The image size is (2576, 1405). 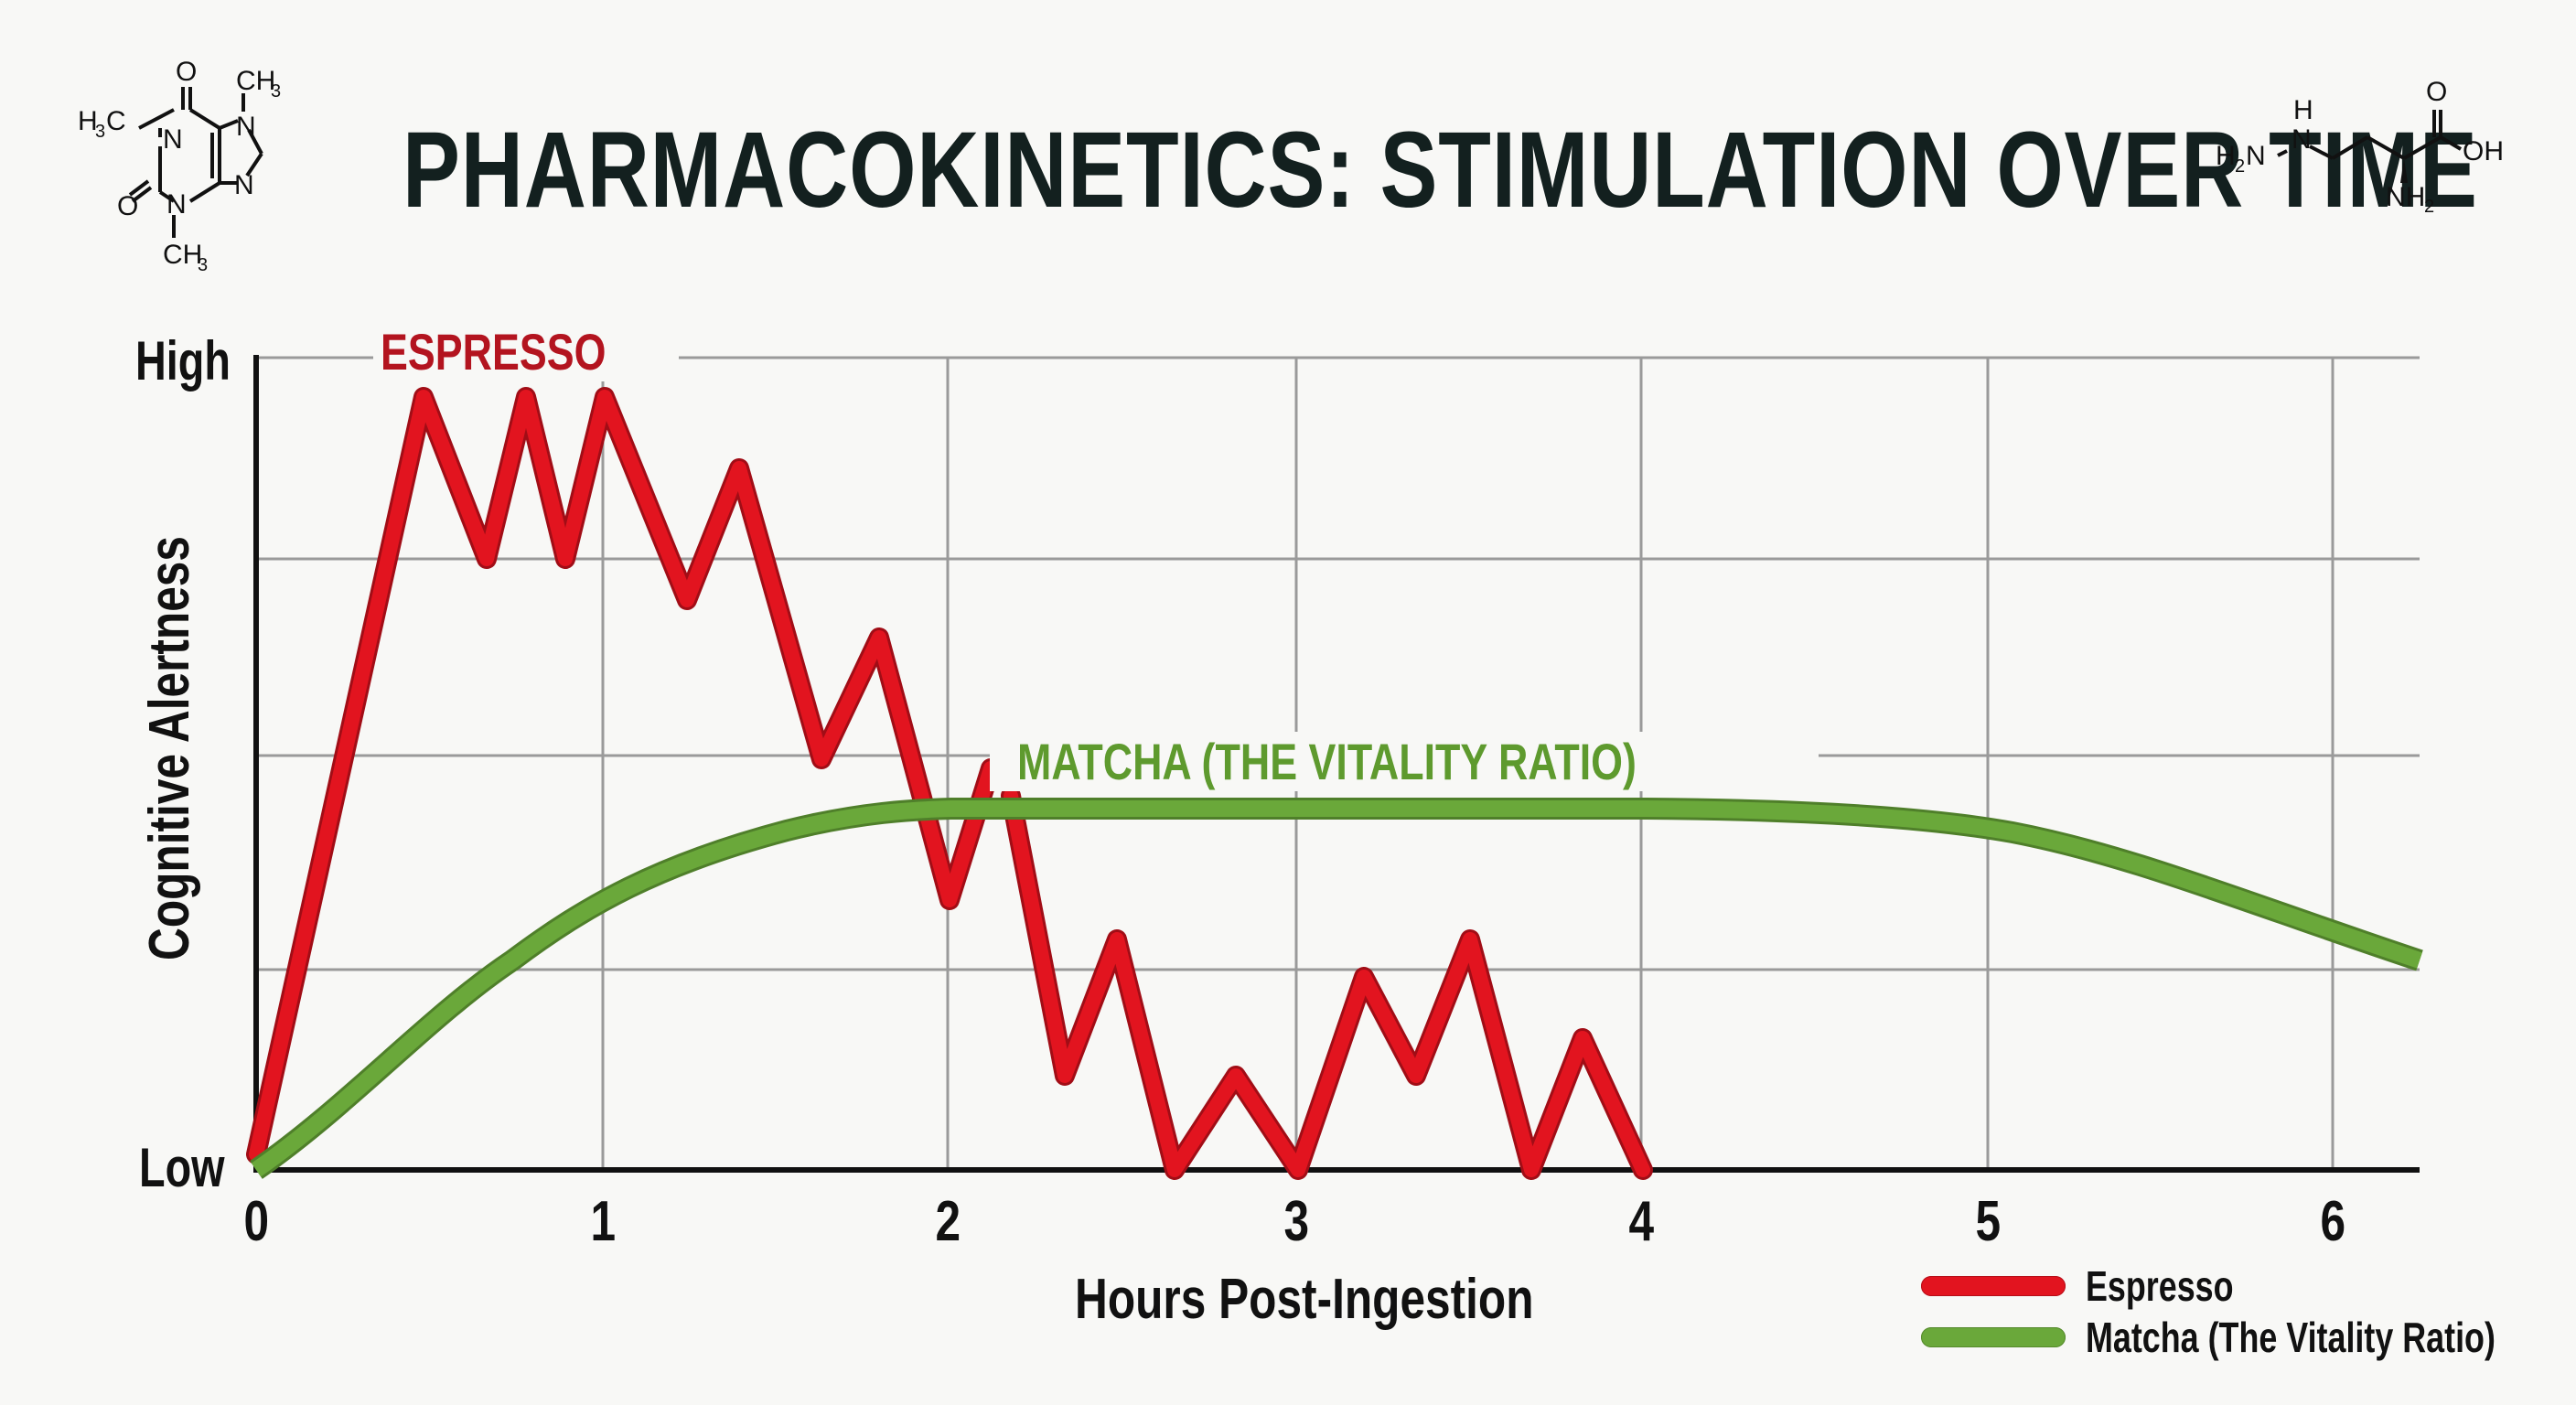 What do you see at coordinates (948, 1221) in the screenshot?
I see `x-tick-2: 2` at bounding box center [948, 1221].